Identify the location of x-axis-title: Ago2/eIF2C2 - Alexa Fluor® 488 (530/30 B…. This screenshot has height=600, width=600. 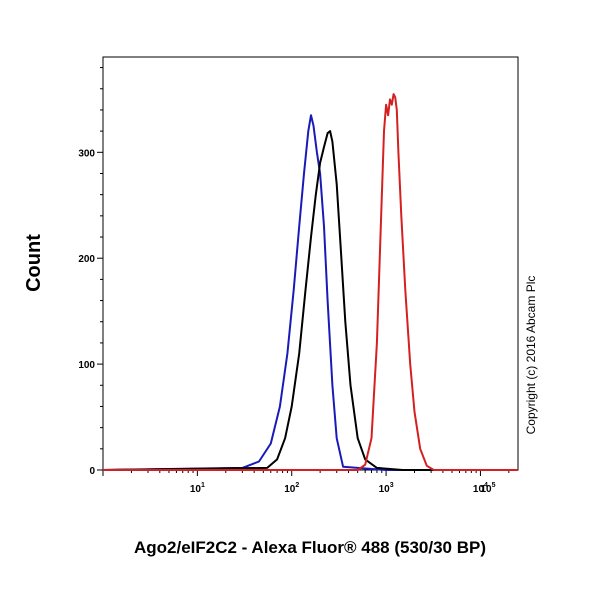
(310, 547).